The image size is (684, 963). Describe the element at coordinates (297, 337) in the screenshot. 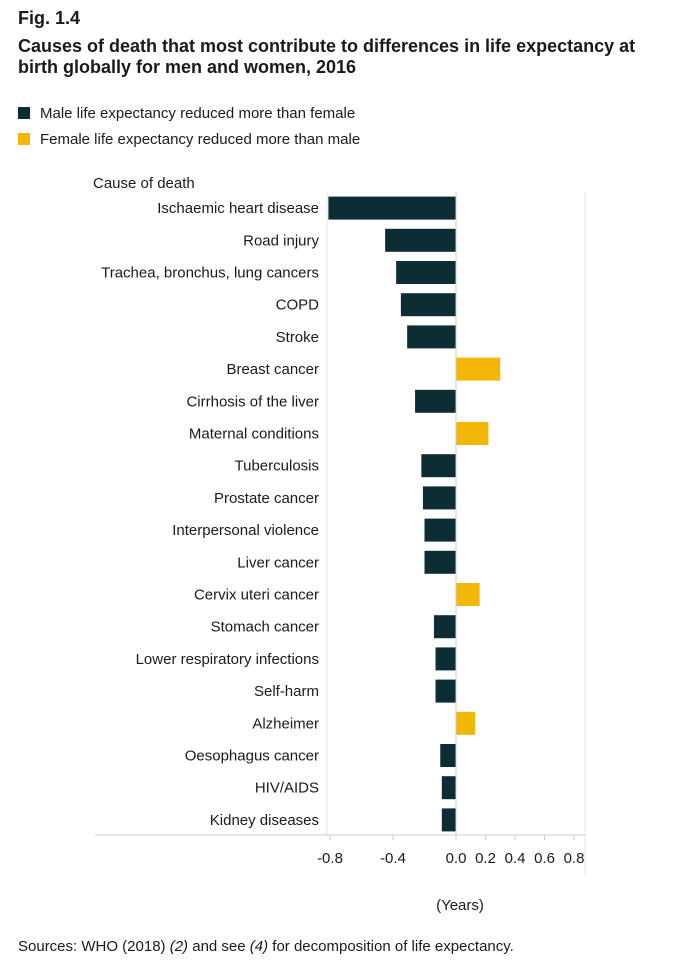

I see `category-label: Stroke` at that location.